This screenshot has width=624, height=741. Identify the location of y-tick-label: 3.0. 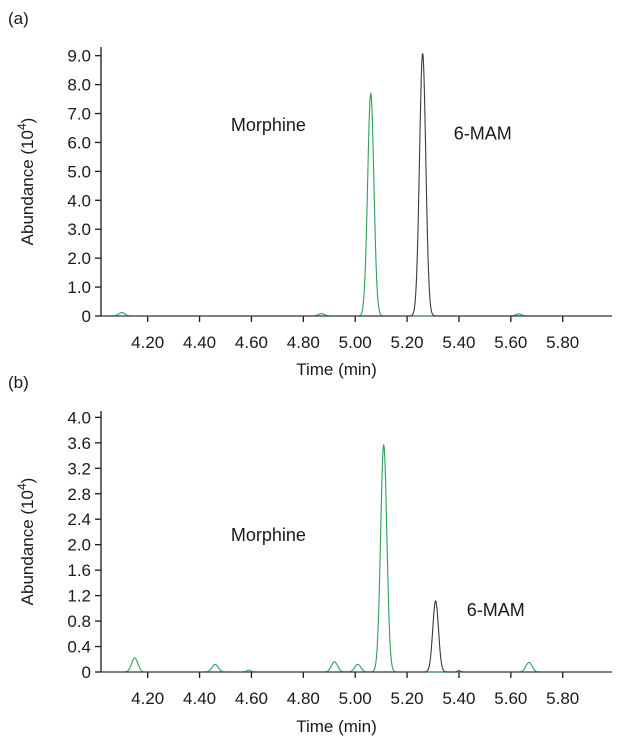
(79, 229).